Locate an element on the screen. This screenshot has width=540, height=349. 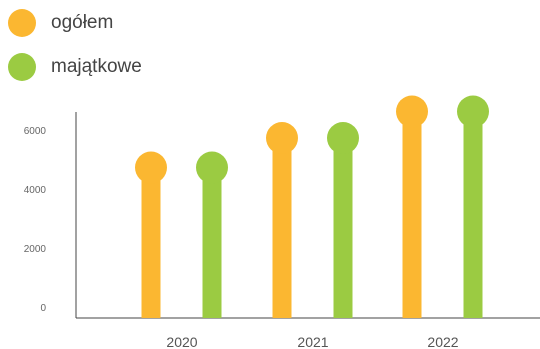
legend-item-majatkowe: majątkowe is located at coordinates (75, 67).